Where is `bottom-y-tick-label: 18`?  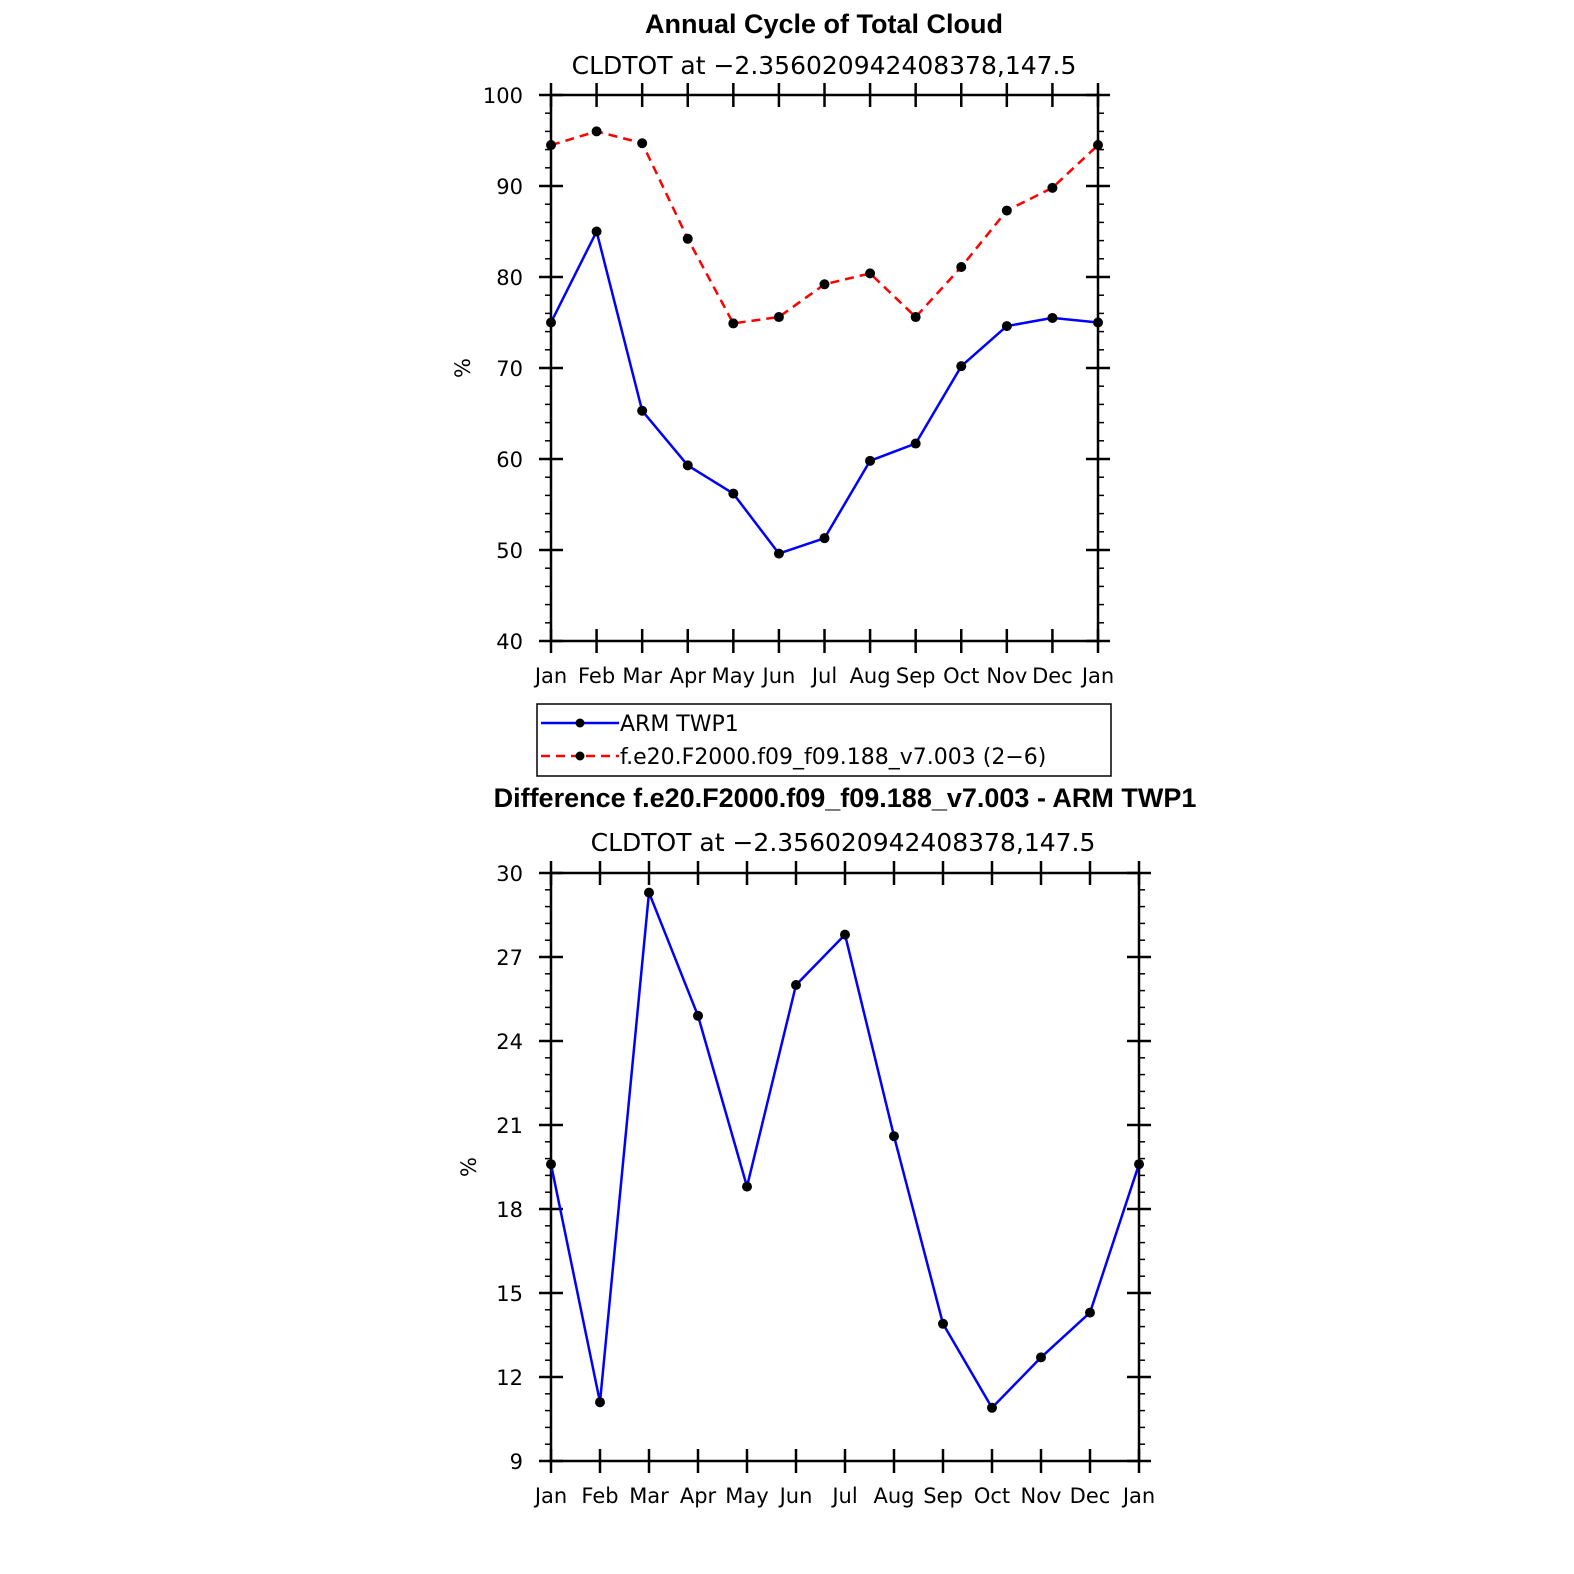
bottom-y-tick-label: 18 is located at coordinates (509, 1210).